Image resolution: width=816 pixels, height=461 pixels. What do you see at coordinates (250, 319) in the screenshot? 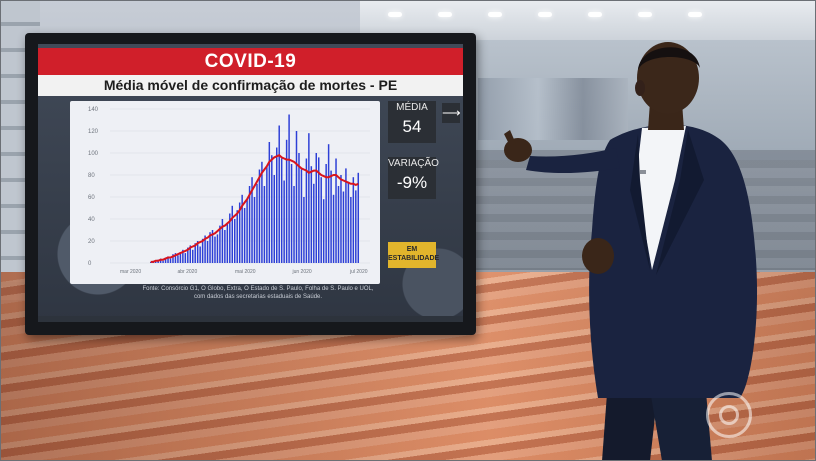
I see `screen-bottom-strip` at bounding box center [250, 319].